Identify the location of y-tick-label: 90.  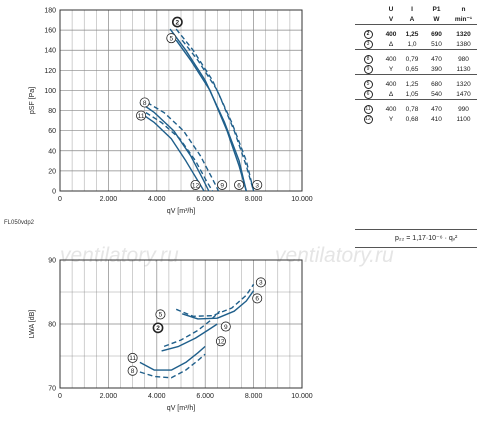
(52, 261).